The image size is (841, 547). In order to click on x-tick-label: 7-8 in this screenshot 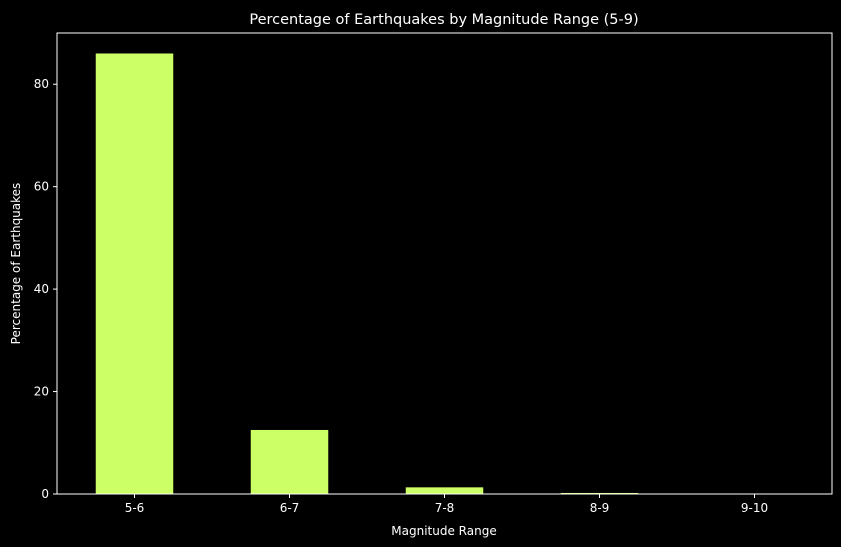, I will do `click(445, 508)`.